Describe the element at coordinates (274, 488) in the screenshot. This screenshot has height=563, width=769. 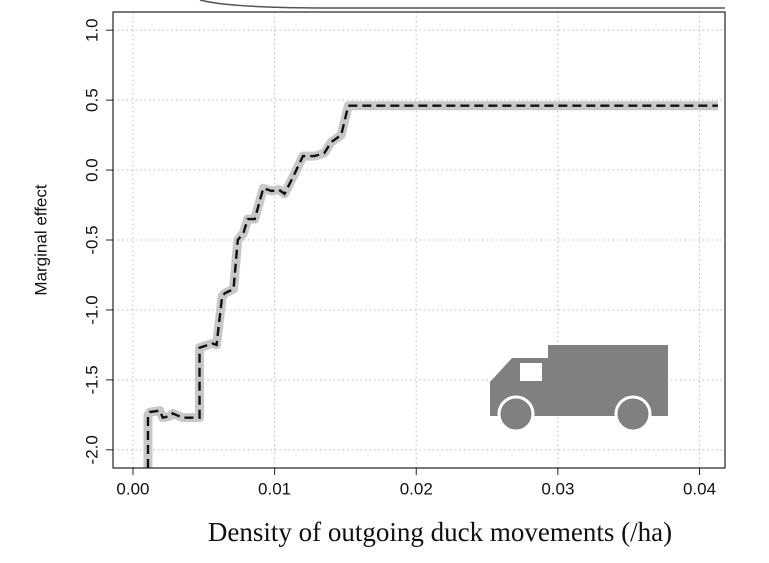
I see `x-tick-label: 0.01` at that location.